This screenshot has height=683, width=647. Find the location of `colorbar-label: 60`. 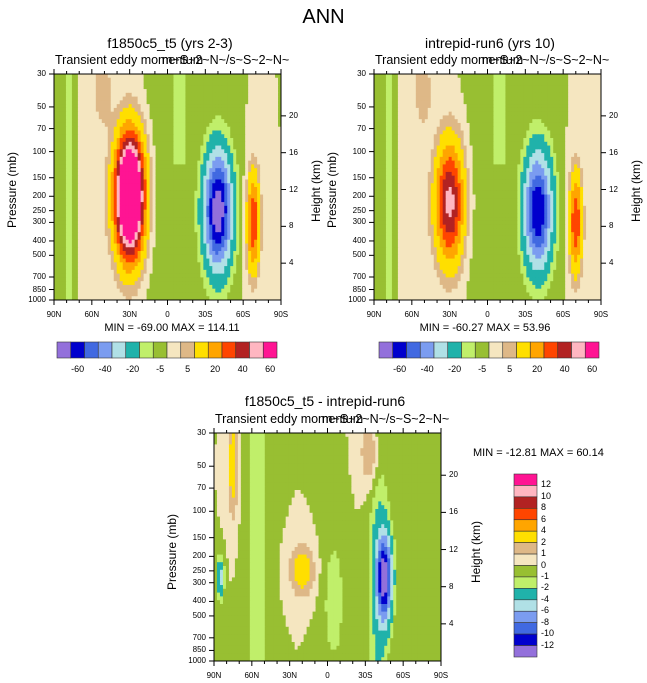

colorbar-label: 60 is located at coordinates (270, 369).